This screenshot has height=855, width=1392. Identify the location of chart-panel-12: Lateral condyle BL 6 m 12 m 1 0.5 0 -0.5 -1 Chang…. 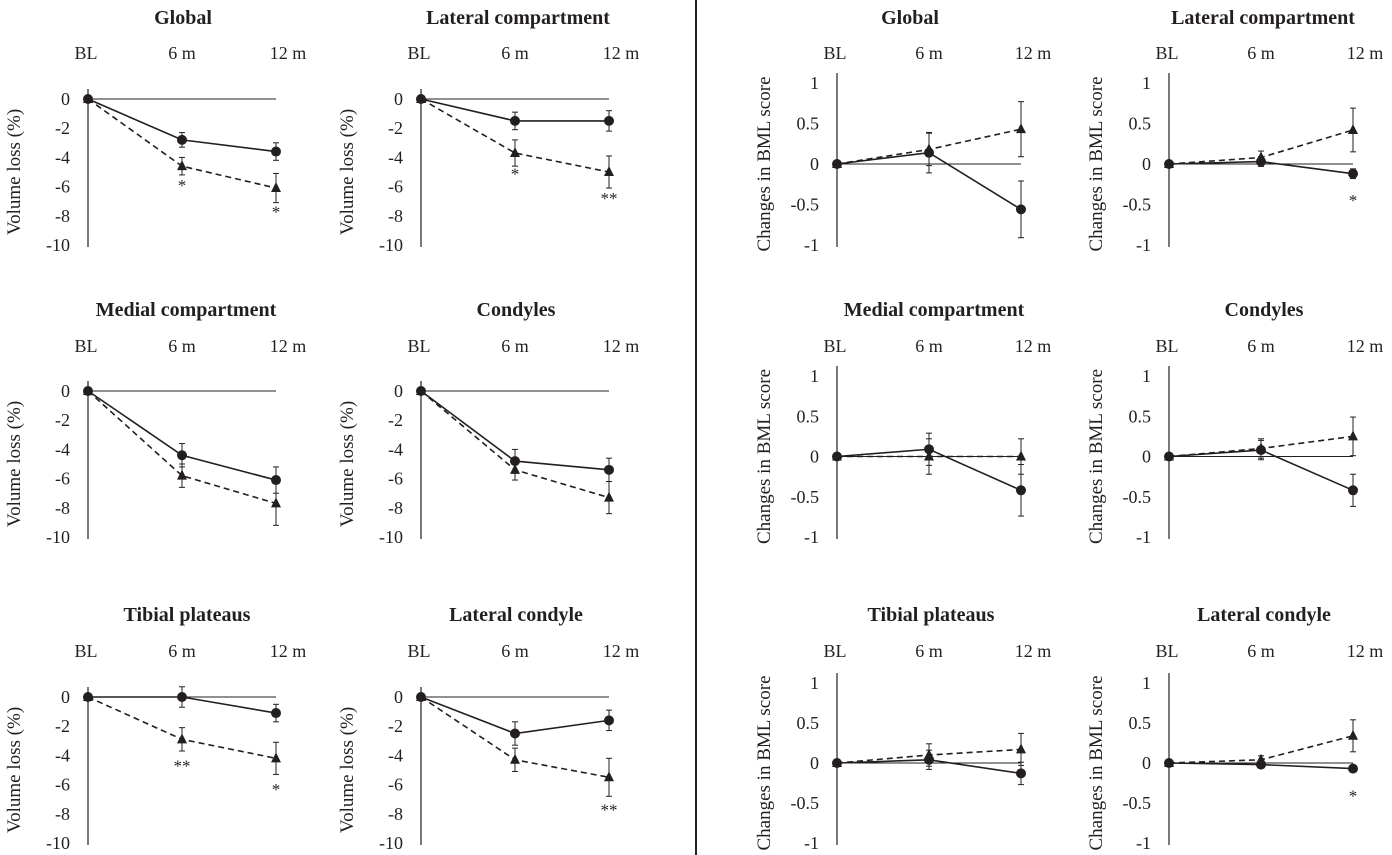
(1234, 728).